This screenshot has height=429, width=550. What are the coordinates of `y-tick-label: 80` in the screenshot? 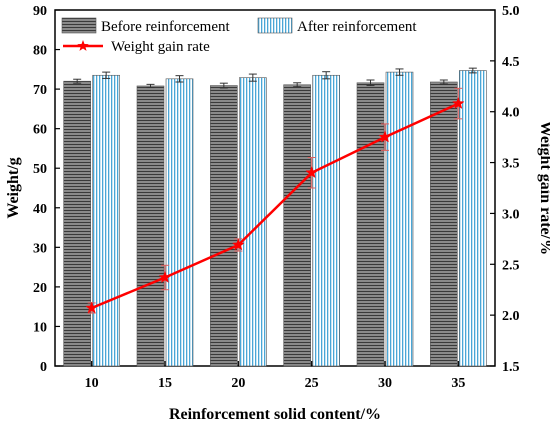 It's located at (40, 51).